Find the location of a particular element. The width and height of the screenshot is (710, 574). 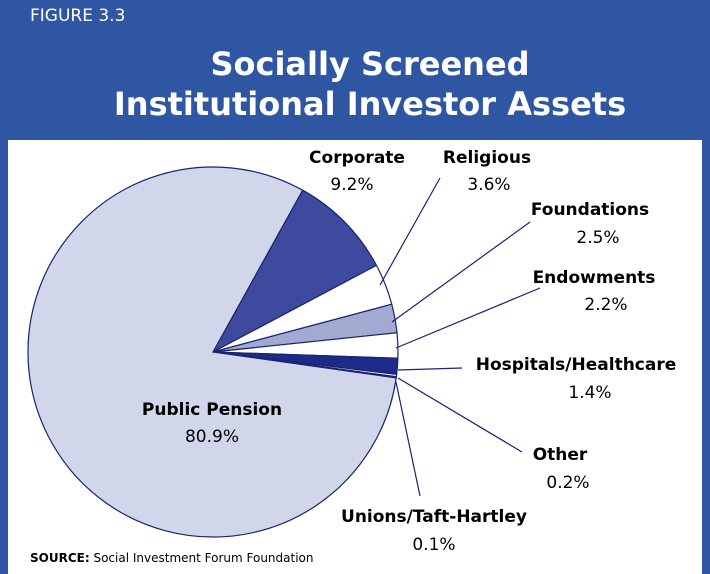

slice-name: Hospitals/Healthcare is located at coordinates (576, 365).